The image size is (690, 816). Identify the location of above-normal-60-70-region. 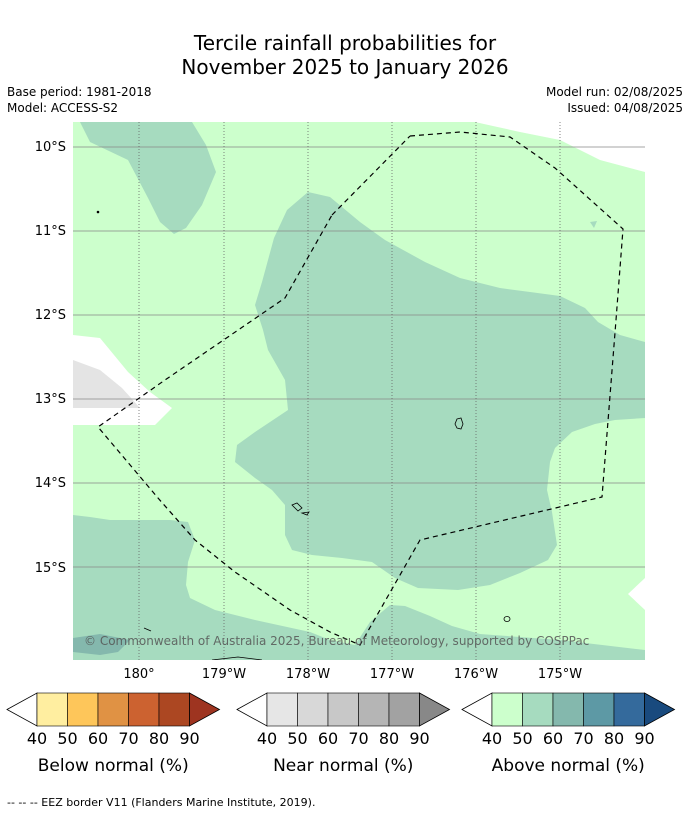
(101, 644).